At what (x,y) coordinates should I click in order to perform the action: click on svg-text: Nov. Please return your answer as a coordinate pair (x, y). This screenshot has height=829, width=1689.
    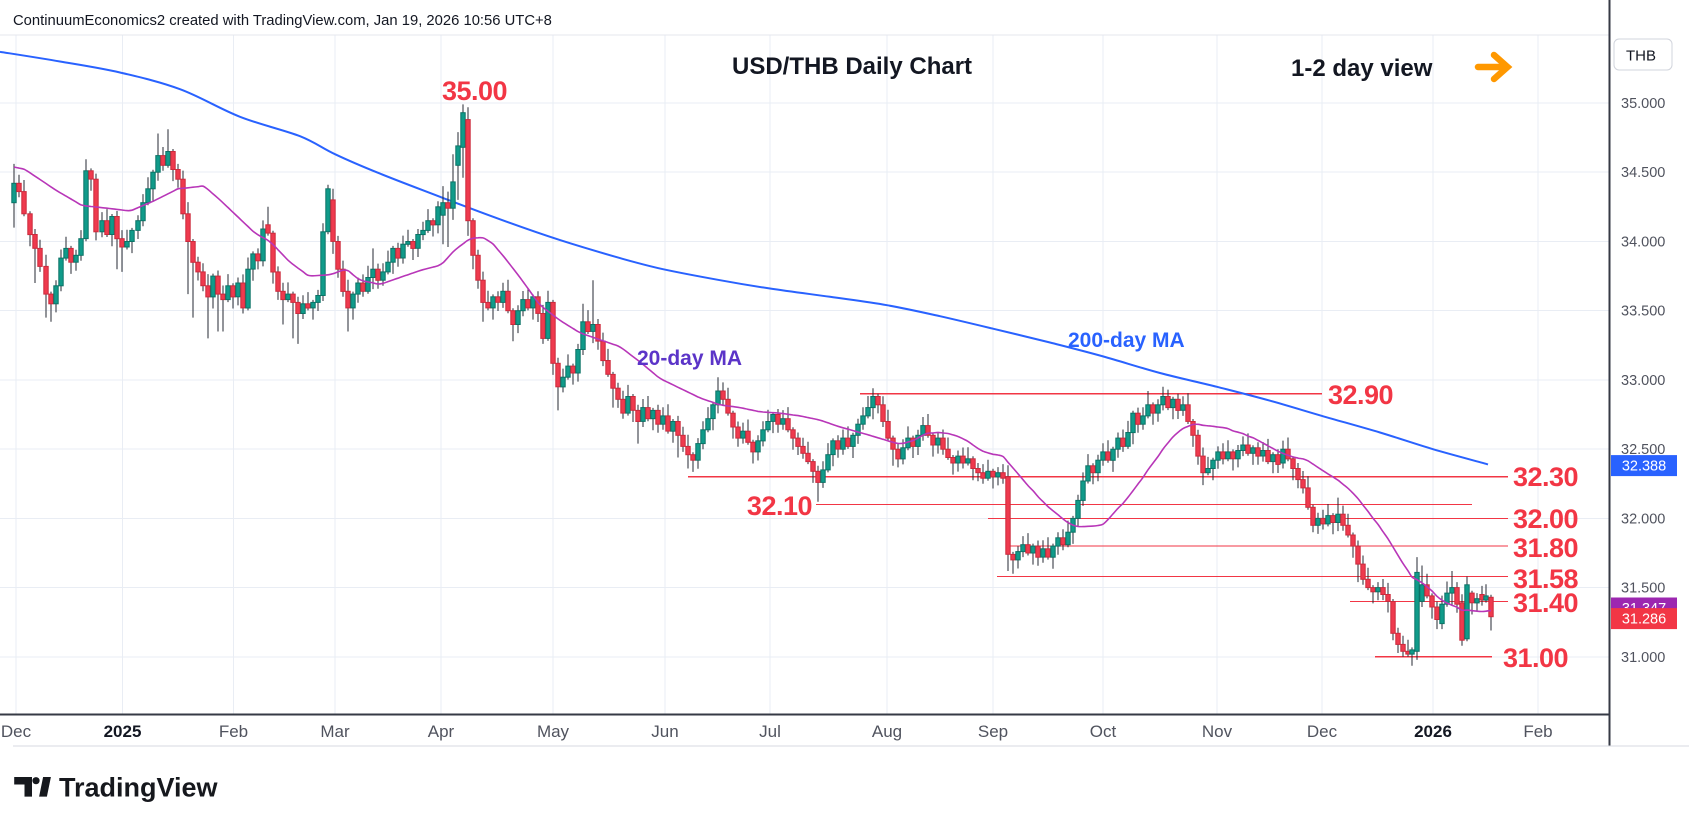
    Looking at the image, I should click on (1217, 731).